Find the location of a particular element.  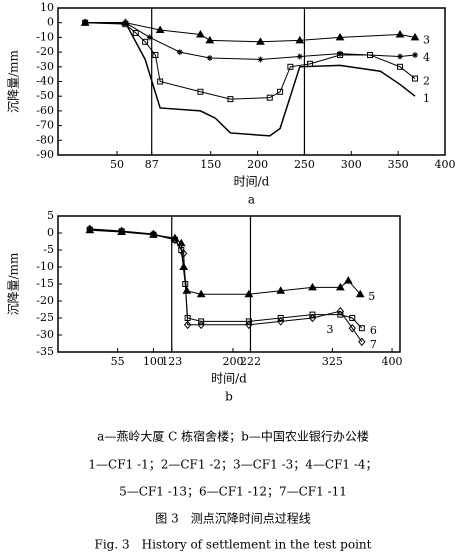

series-label: 5 is located at coordinates (371, 296).